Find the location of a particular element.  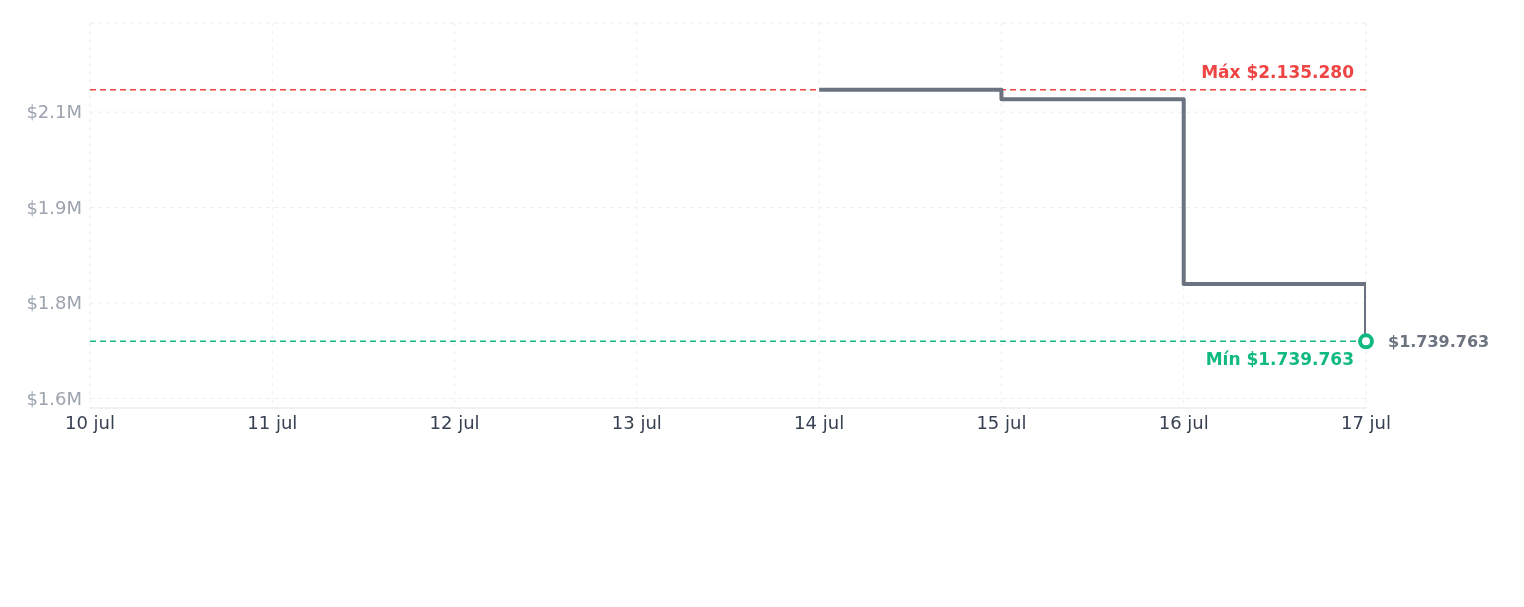

x-tick-label: 17 jul is located at coordinates (1366, 422).